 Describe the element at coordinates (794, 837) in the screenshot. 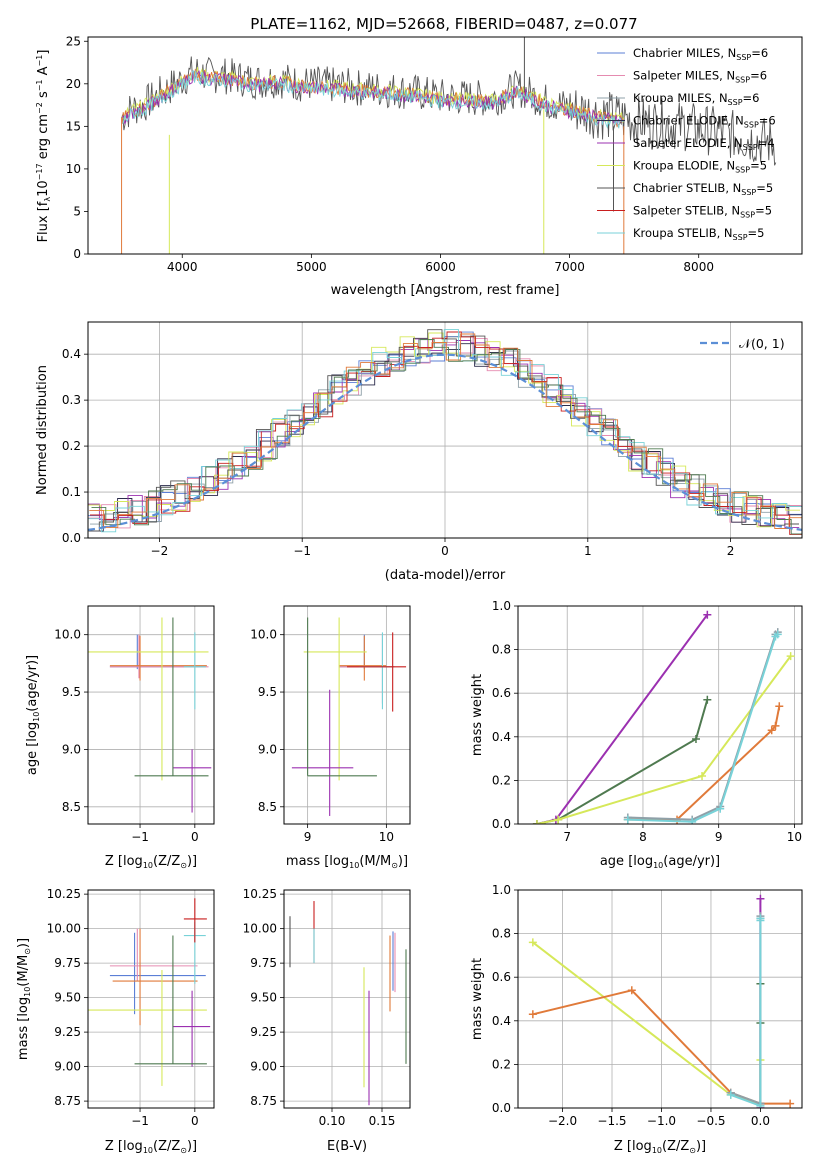

I see `x-tick-label: 10` at that location.